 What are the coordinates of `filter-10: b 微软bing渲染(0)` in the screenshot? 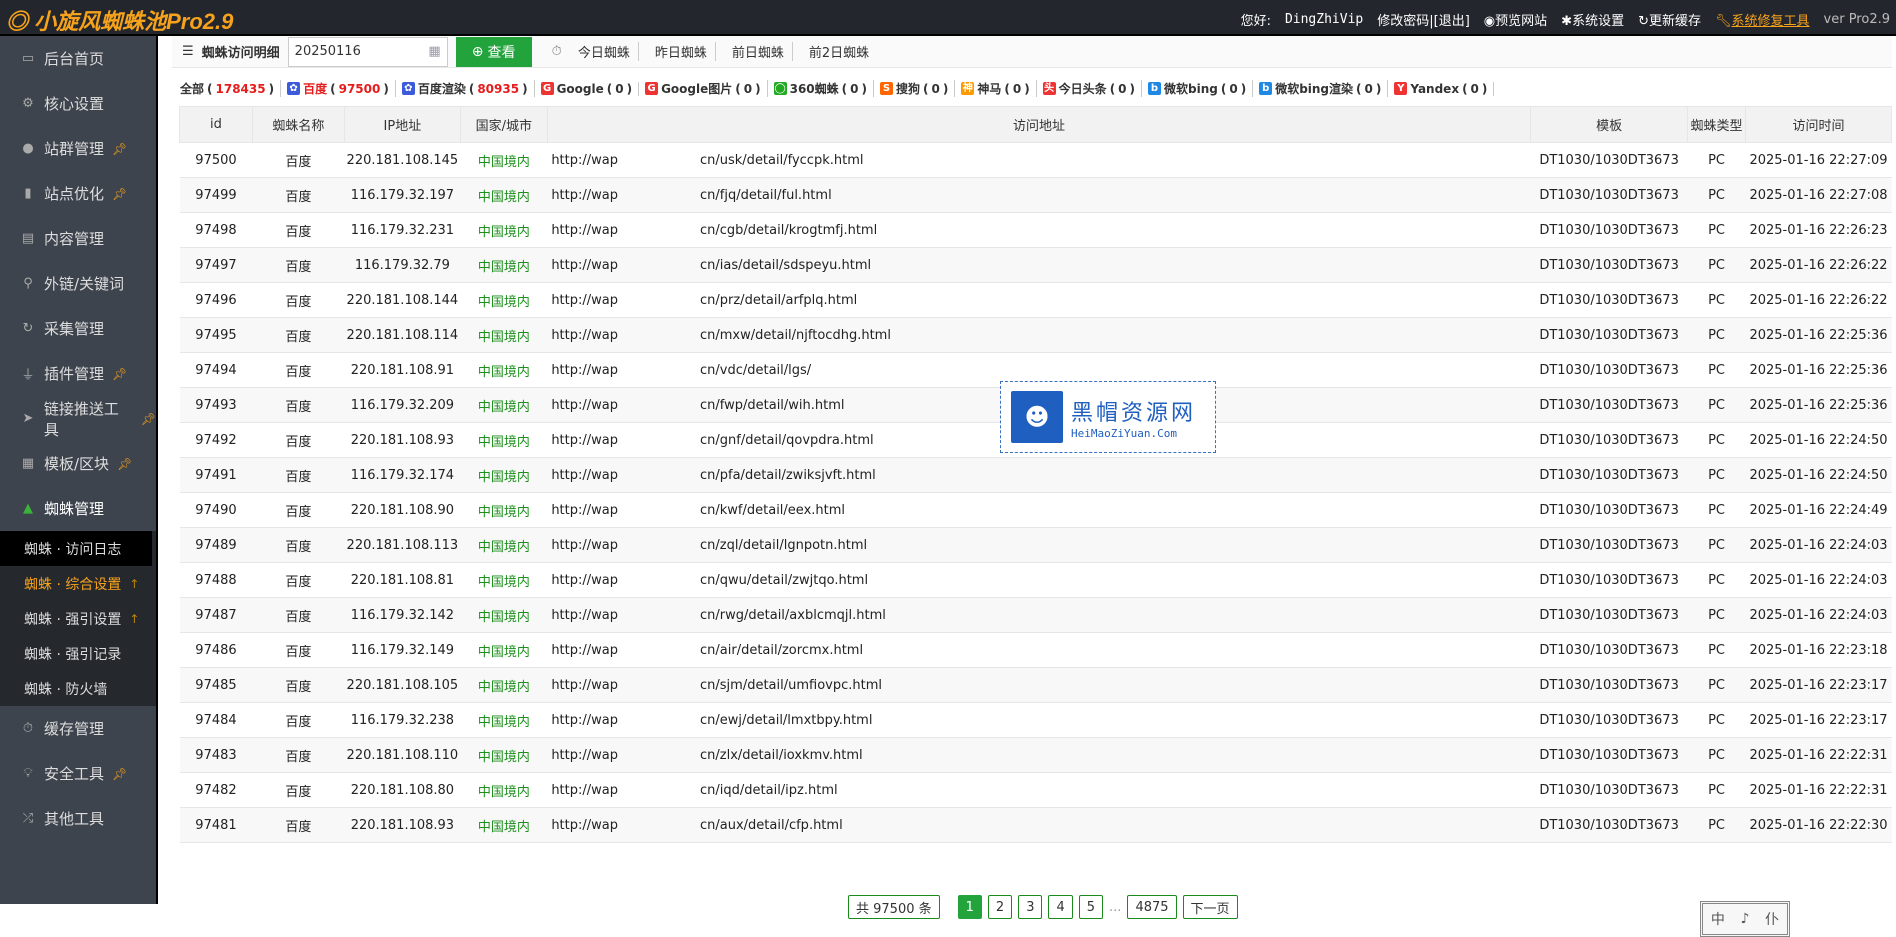 It's located at (1321, 88).